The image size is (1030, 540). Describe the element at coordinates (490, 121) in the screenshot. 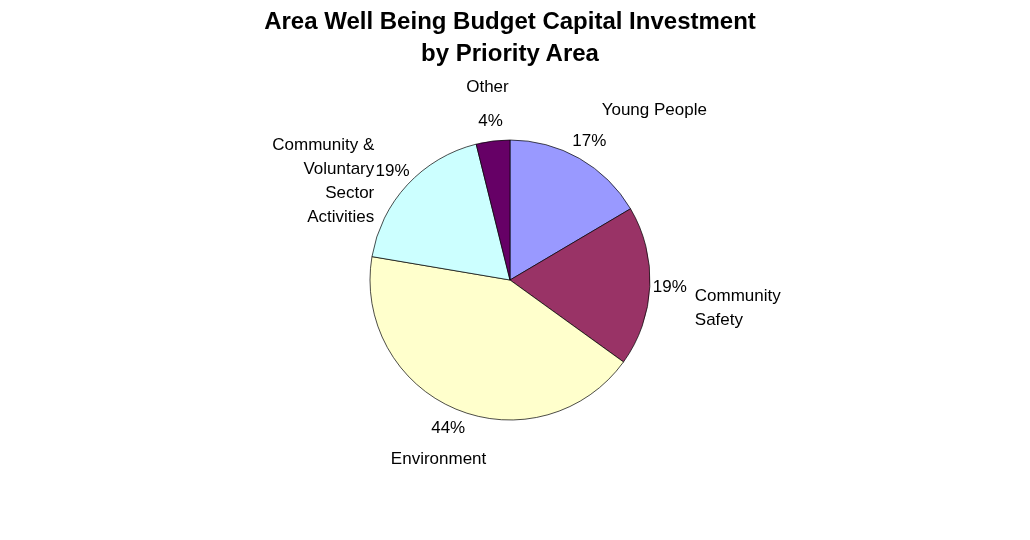

I see `data-label: 4%` at that location.